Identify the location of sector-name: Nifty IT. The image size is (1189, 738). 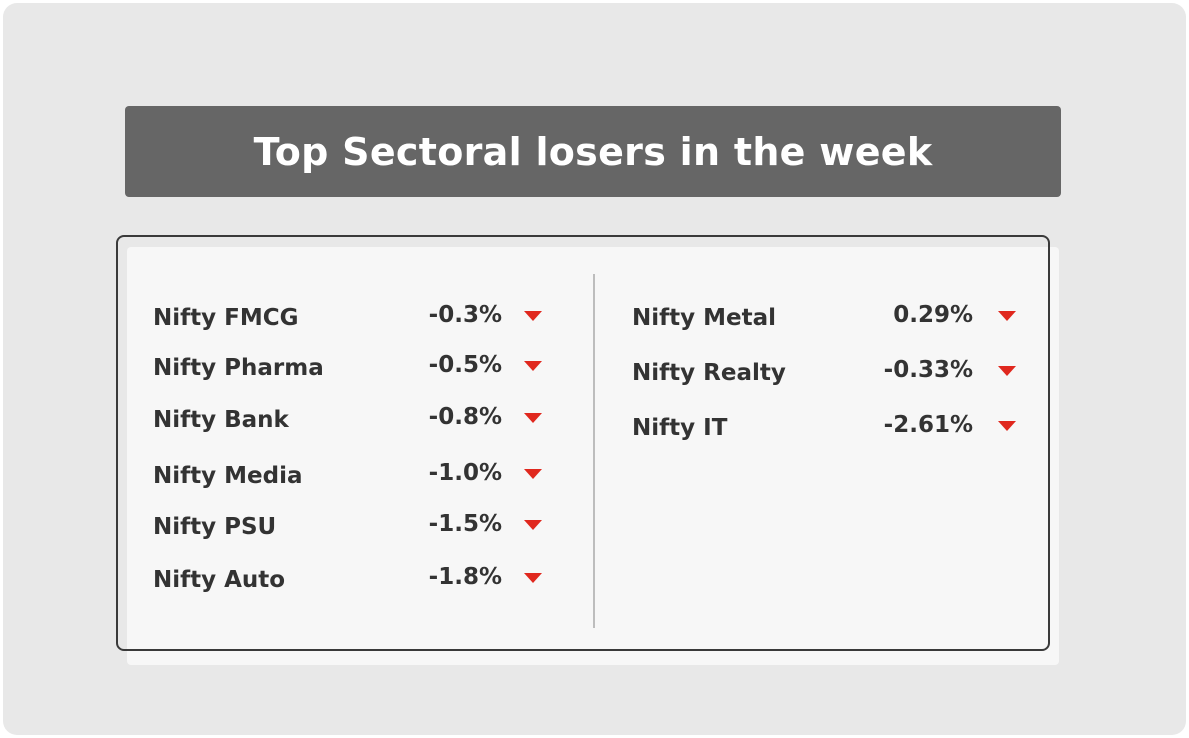
(680, 428).